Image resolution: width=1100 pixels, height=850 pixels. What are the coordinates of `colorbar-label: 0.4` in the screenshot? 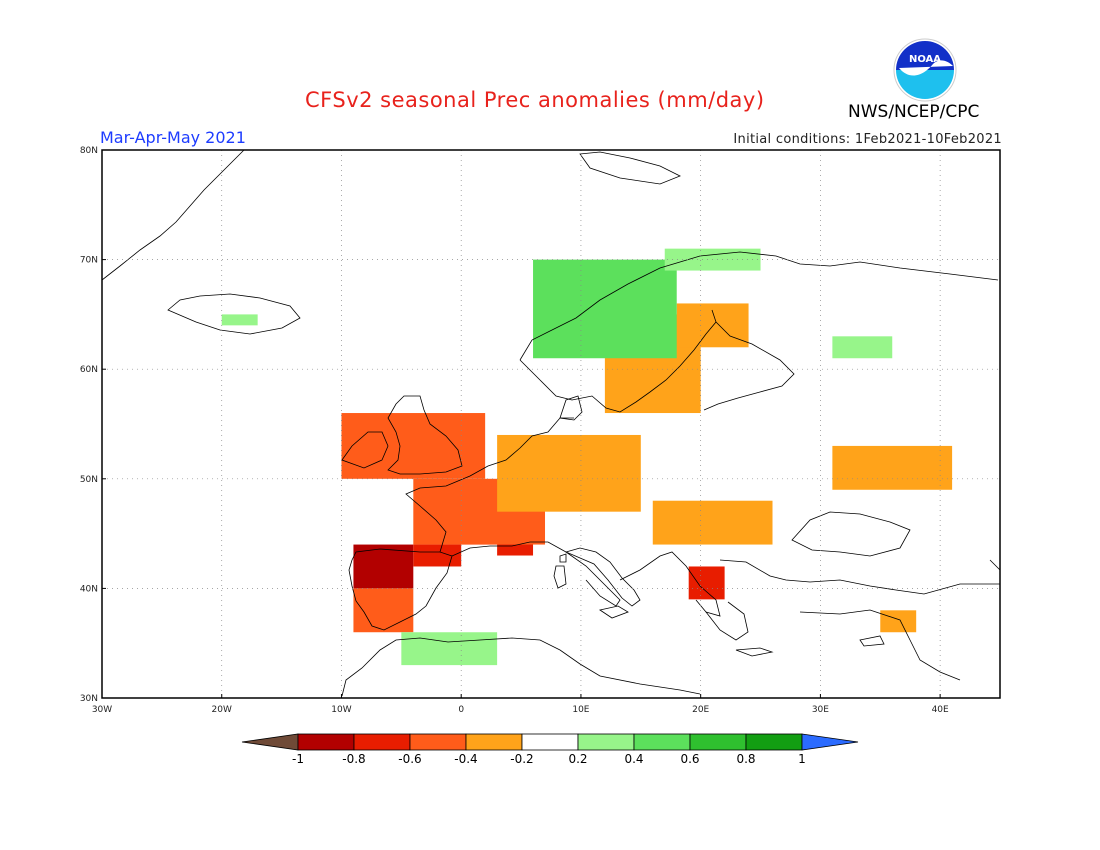 It's located at (633, 759).